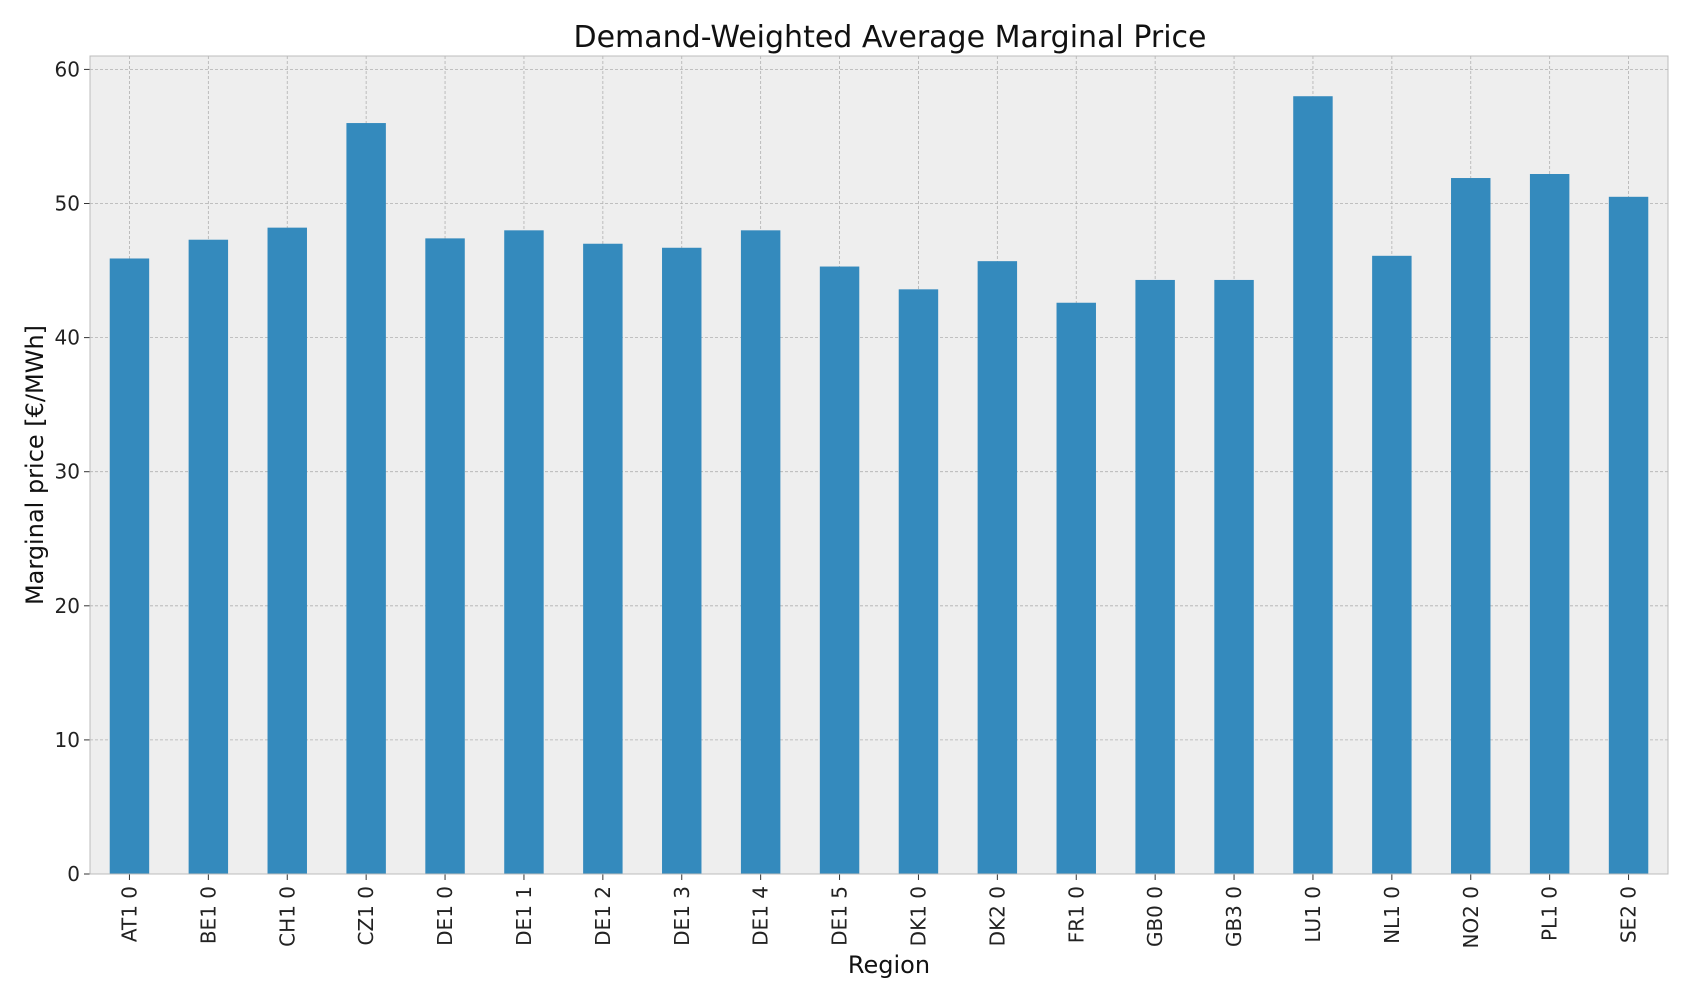 The height and width of the screenshot is (1000, 1700). Describe the element at coordinates (889, 37) in the screenshot. I see `chart-title: Demand-Weighted Average Marginal Price` at that location.